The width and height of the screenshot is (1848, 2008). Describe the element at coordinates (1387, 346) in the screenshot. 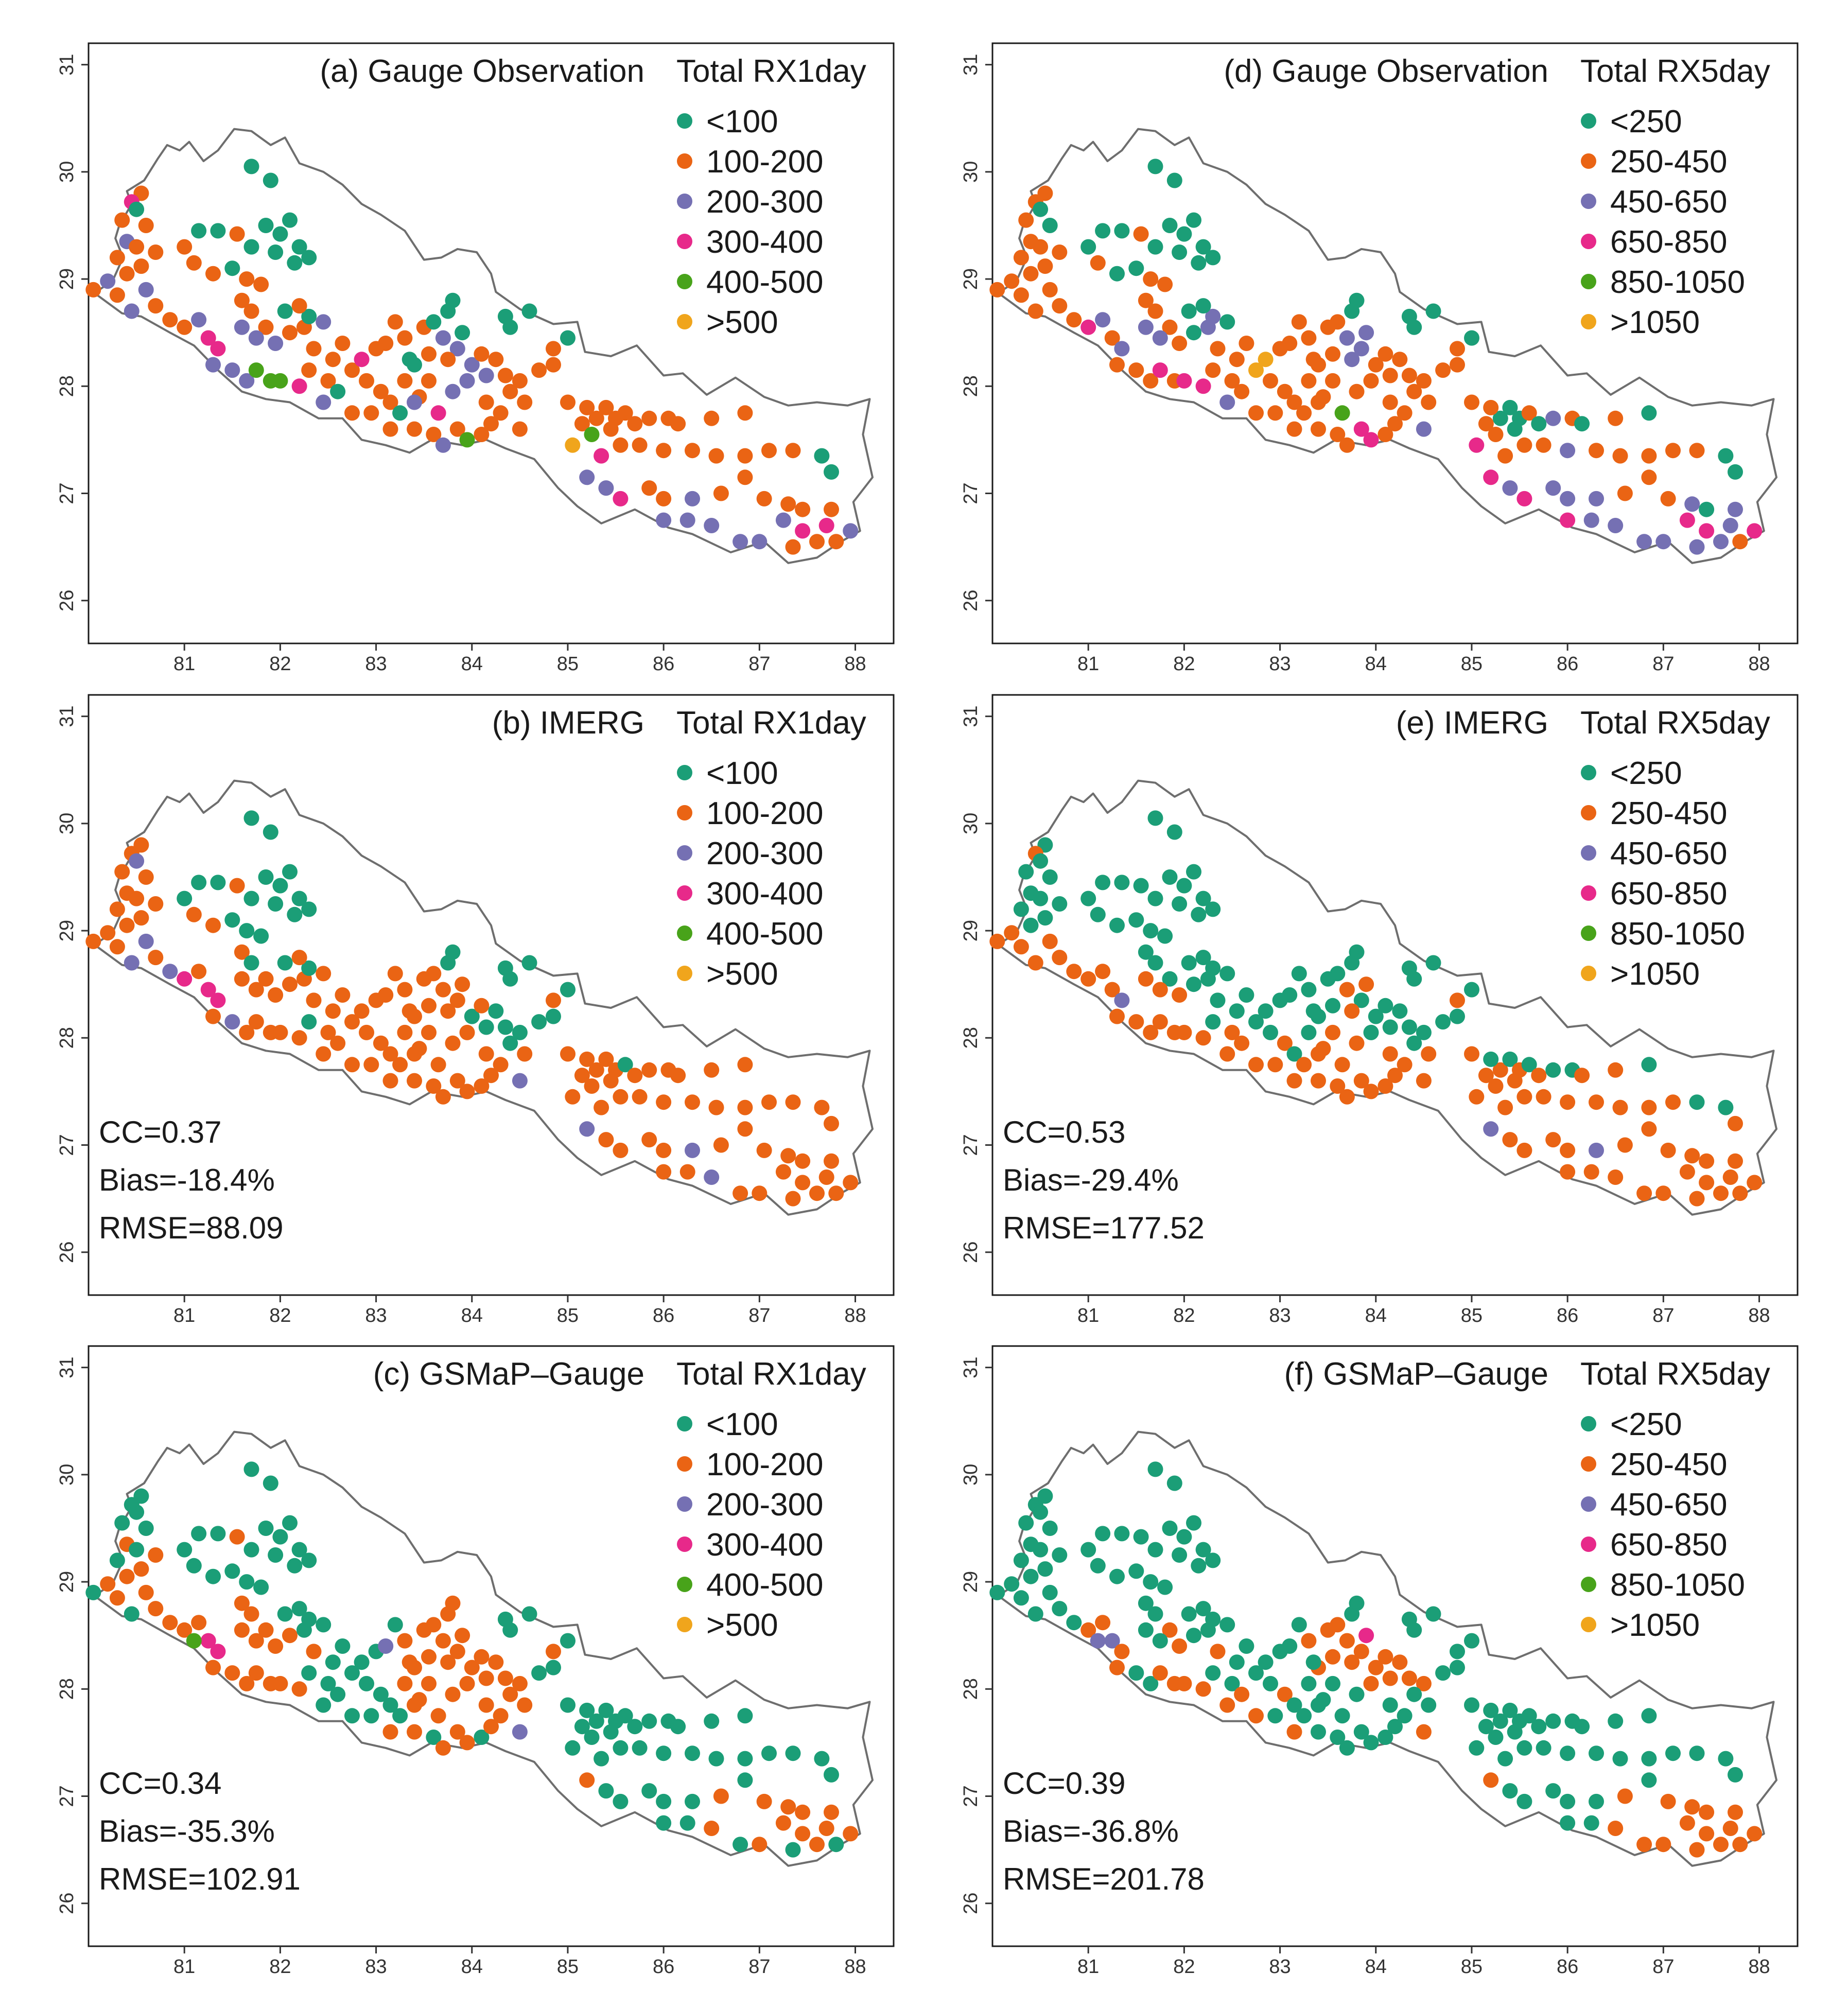

I see `nepal-boundary` at that location.